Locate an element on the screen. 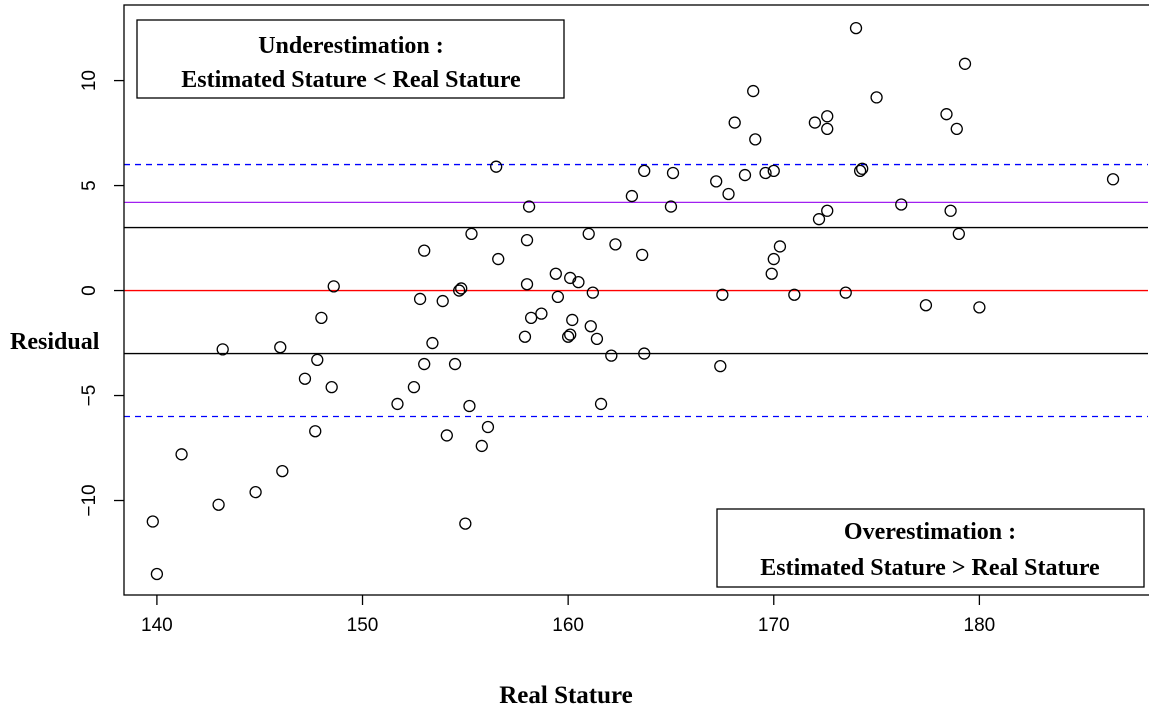 This screenshot has height=713, width=1149. underestimation-title: Underestimation : is located at coordinates (351, 46).